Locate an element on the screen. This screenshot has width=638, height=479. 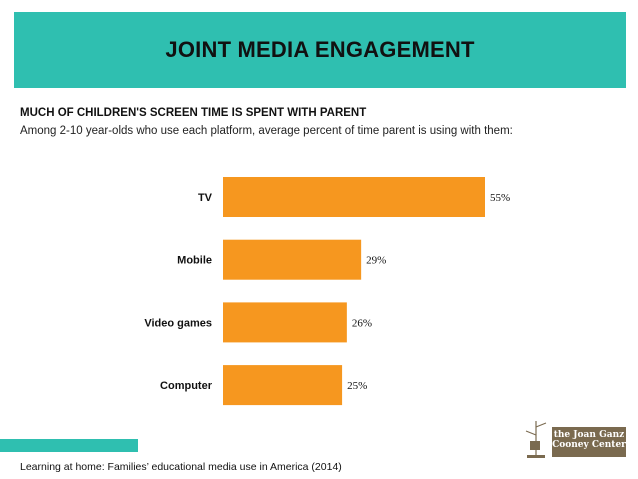
logo-box: the Joan Ganz Cooney Center is located at coordinates (589, 442).